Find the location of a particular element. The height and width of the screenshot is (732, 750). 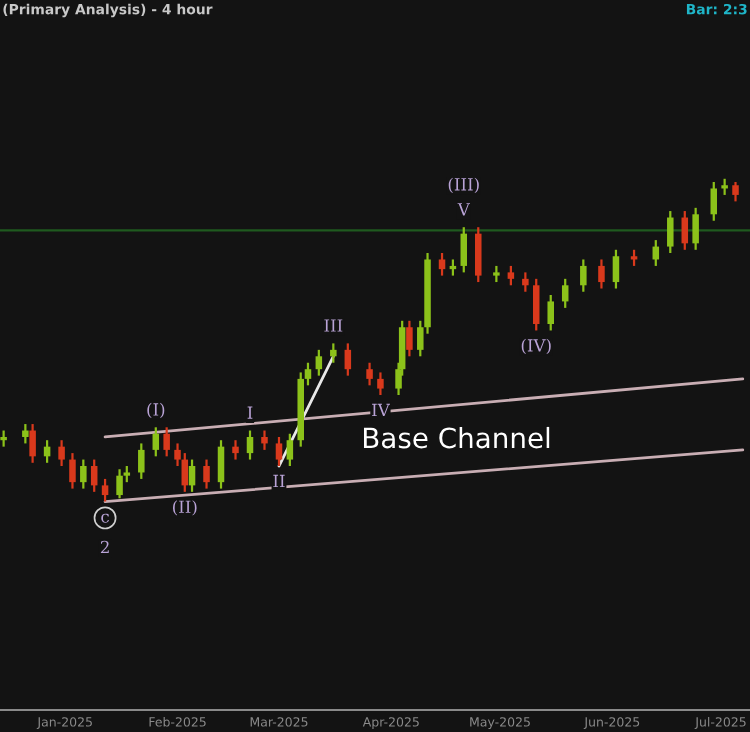

annotation: (II) is located at coordinates (185, 508).